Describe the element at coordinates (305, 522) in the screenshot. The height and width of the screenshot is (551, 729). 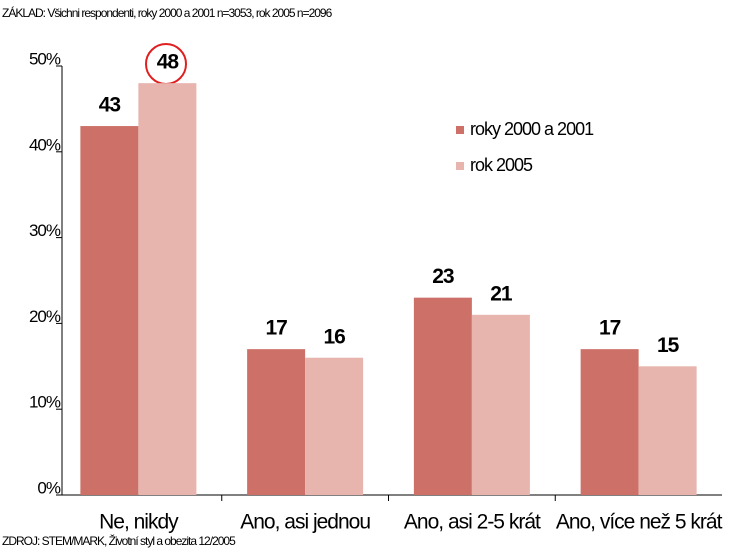
I see `x-tick-label: Ano, asi jednou` at that location.